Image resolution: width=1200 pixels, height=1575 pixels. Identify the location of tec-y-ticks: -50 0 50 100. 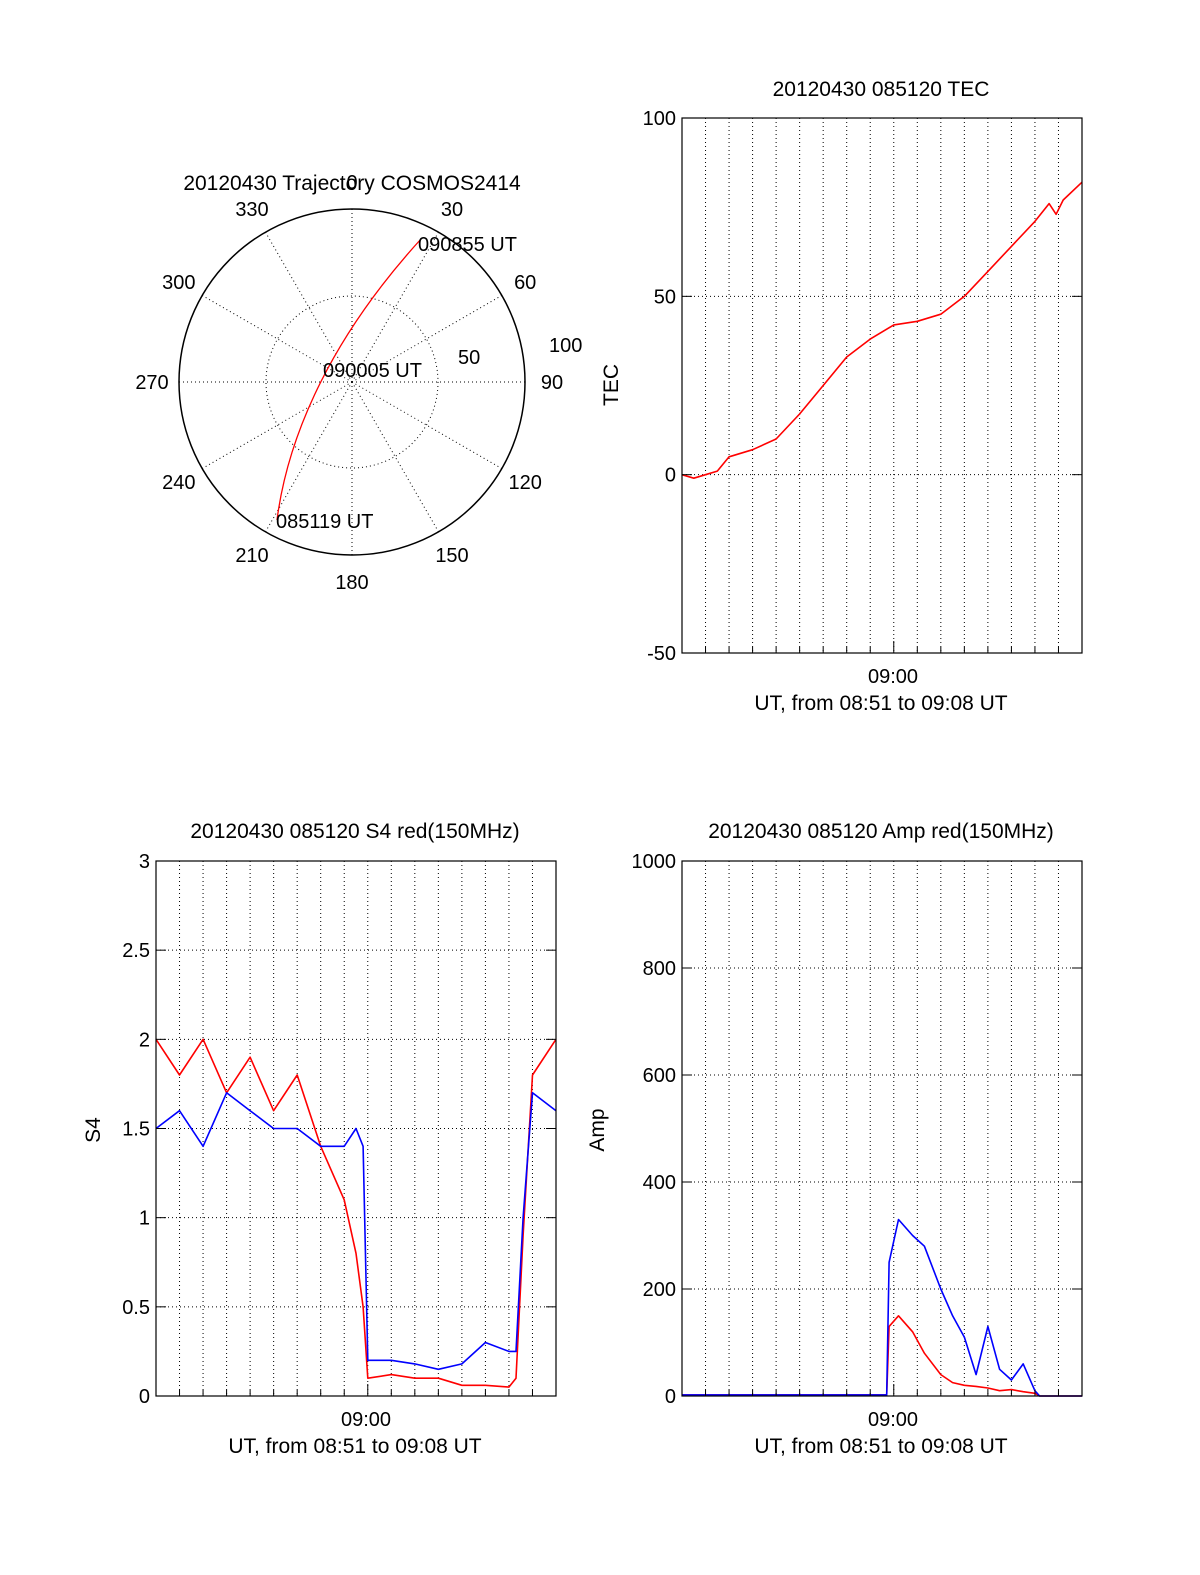
(862, 386).